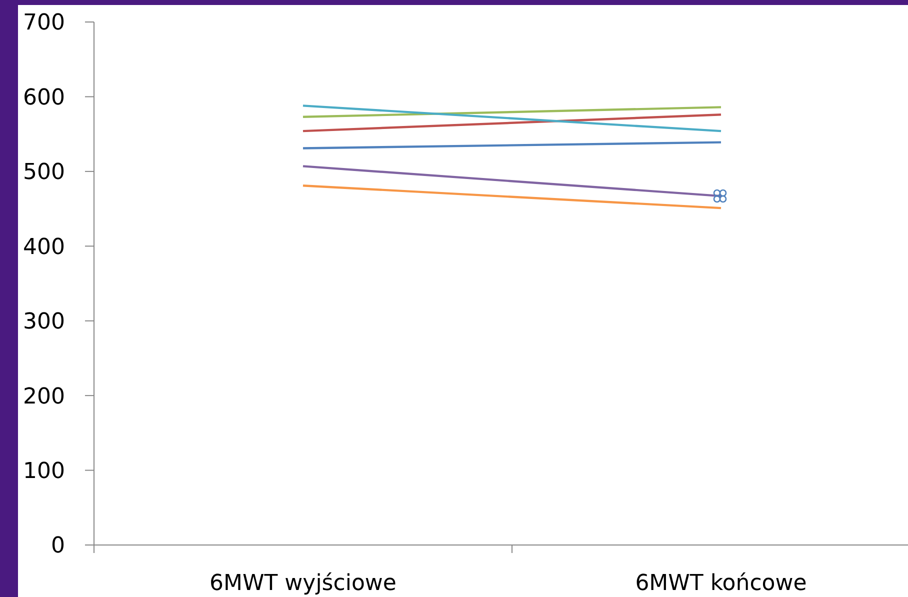  Describe the element at coordinates (44, 247) in the screenshot. I see `y-tick-label: 400` at that location.